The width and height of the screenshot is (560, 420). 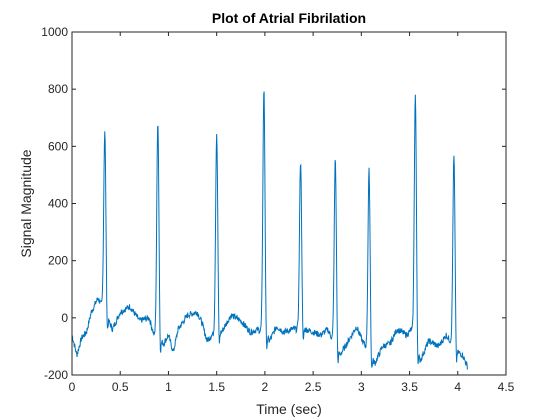 I want to click on y-tick-label: -200, so click(x=56, y=375).